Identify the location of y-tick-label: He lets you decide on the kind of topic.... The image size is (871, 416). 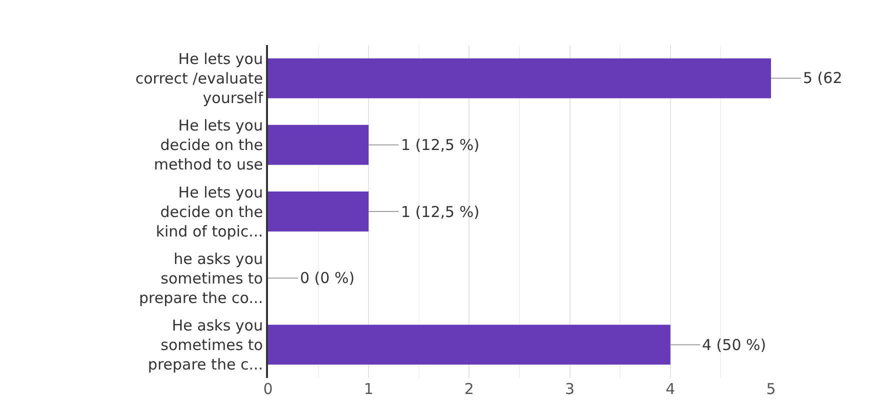
(209, 211).